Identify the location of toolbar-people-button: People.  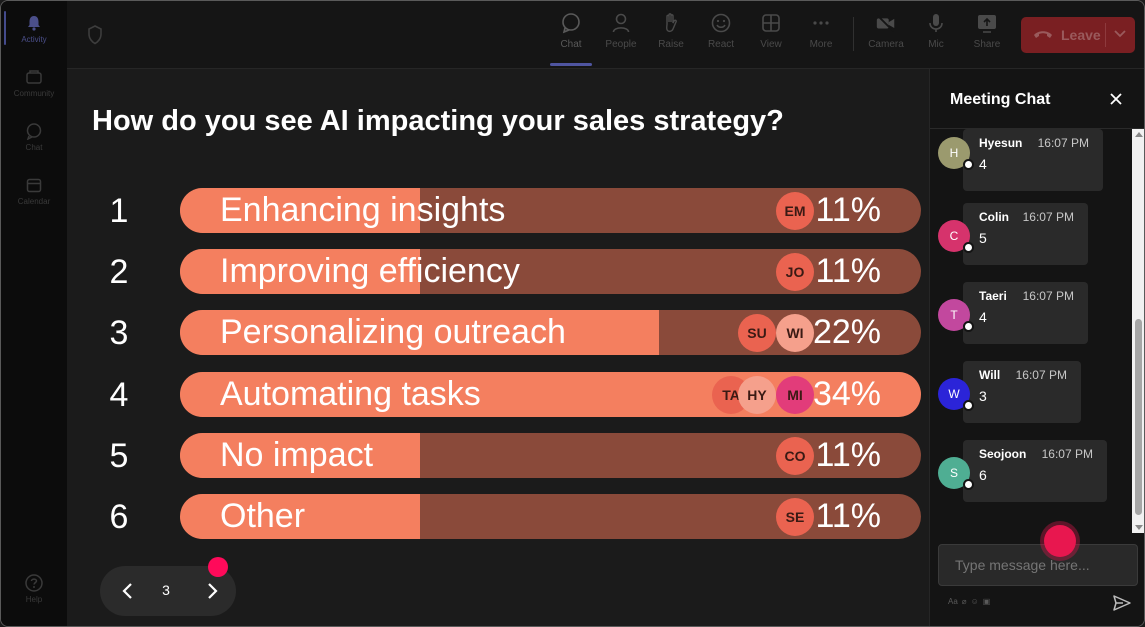
(621, 30).